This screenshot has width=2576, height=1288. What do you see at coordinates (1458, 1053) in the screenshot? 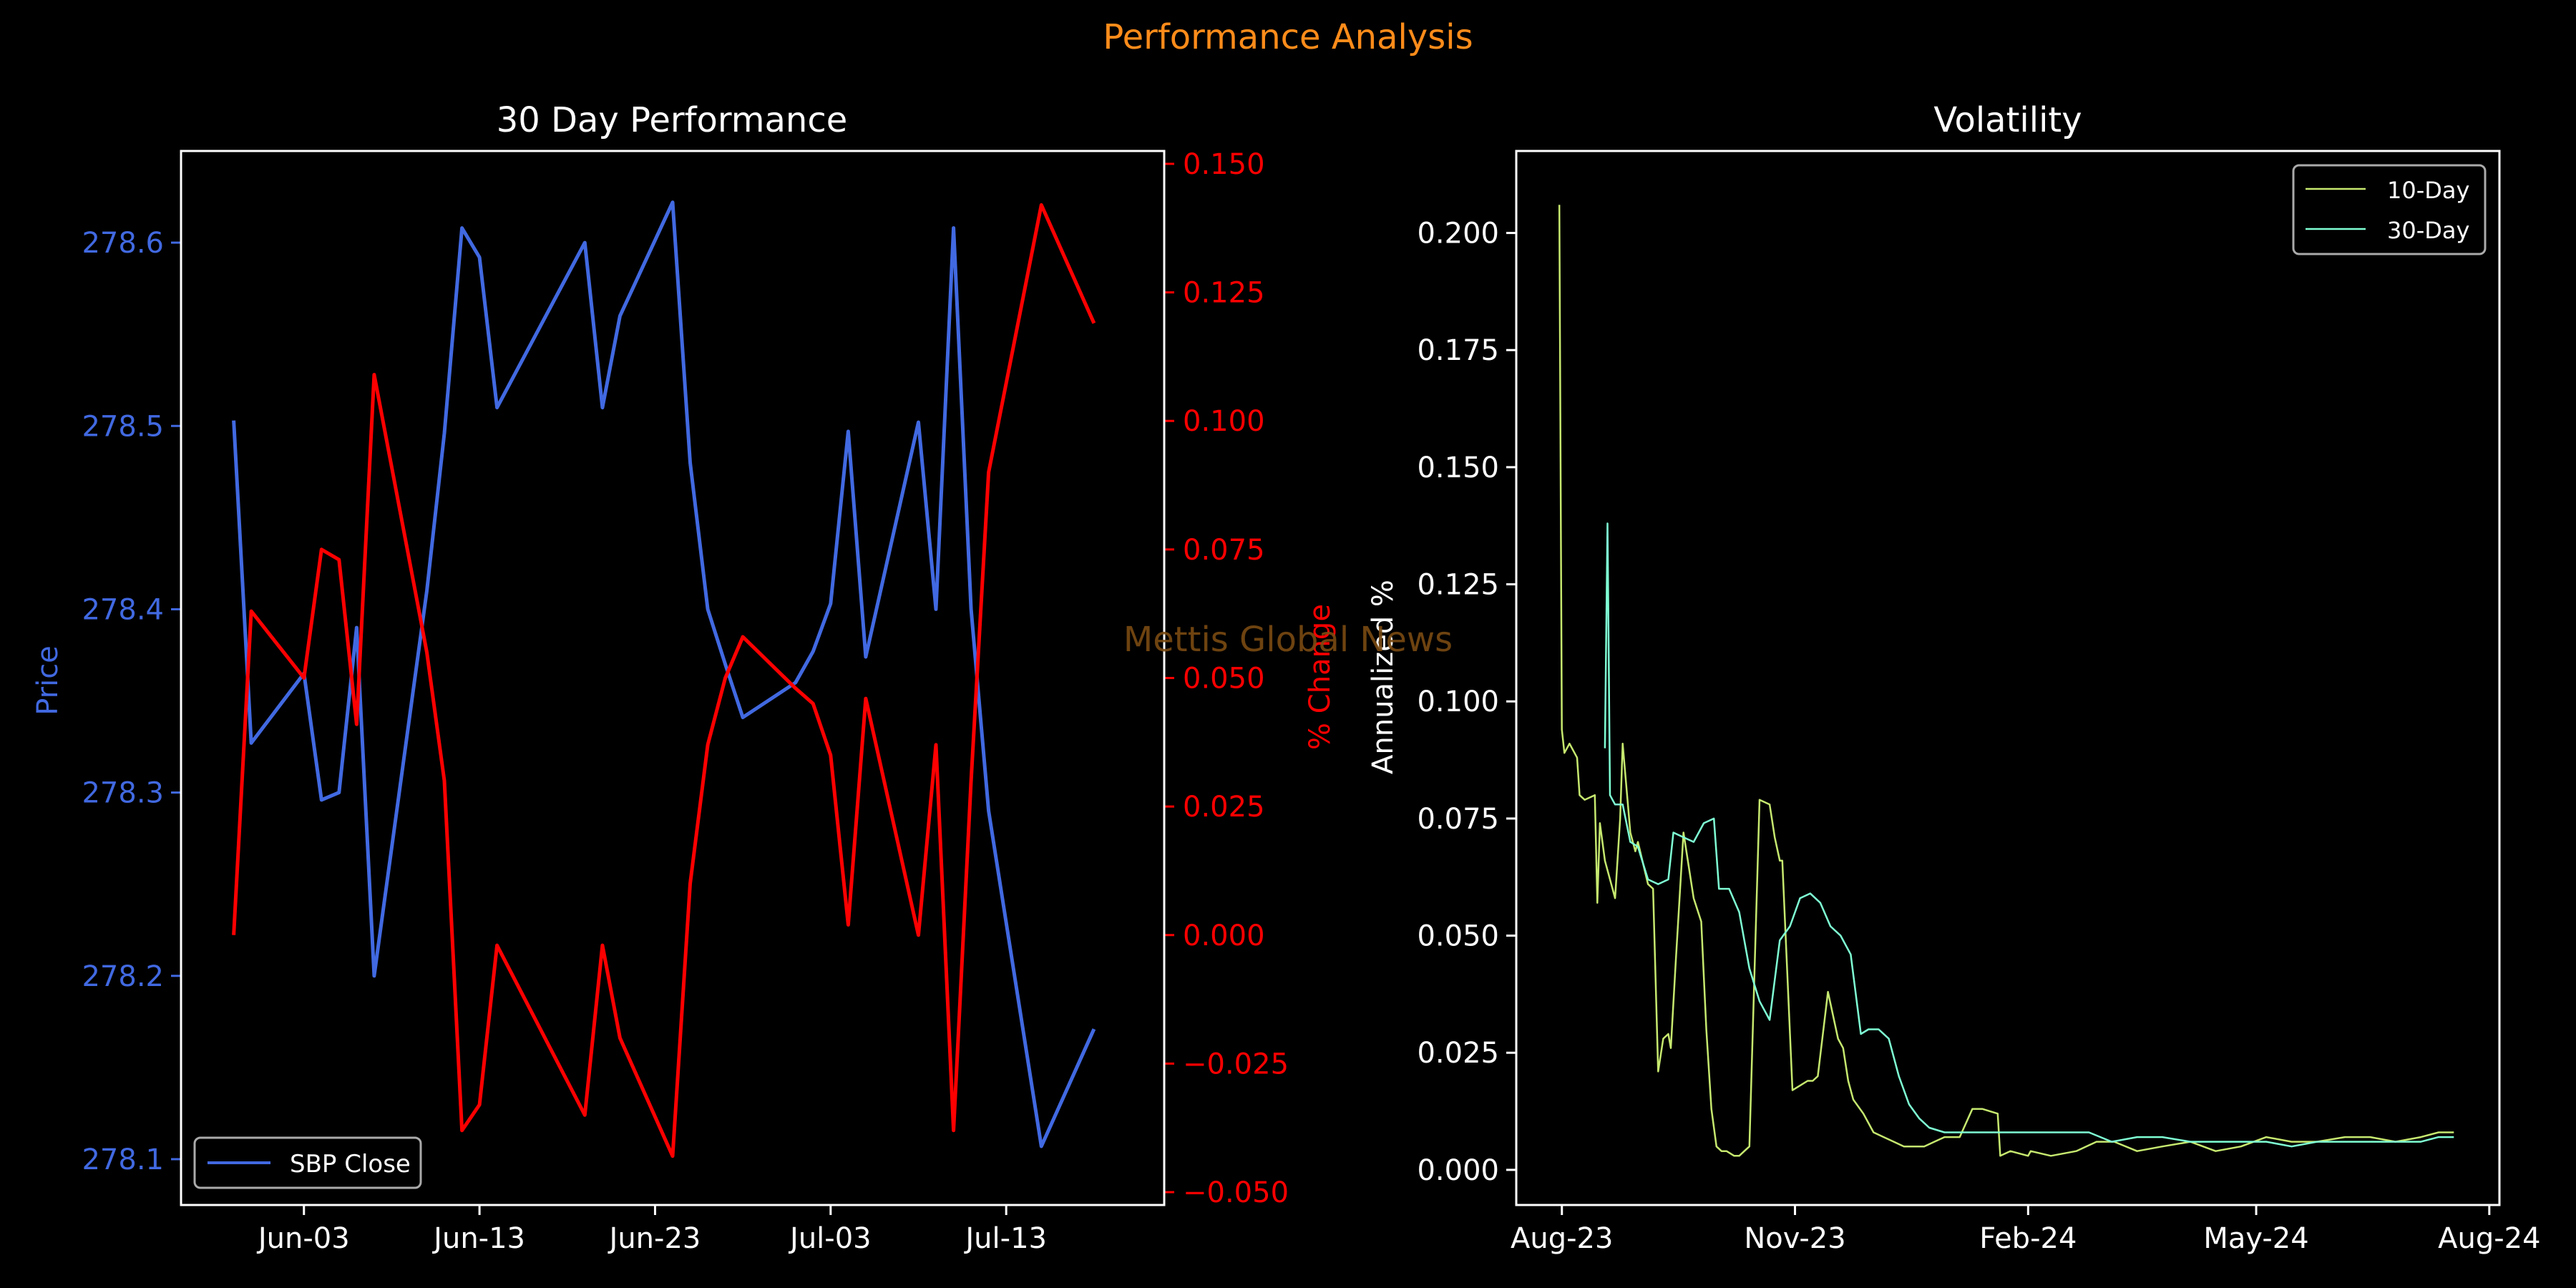
I see `y-tick-label: 0.025` at bounding box center [1458, 1053].